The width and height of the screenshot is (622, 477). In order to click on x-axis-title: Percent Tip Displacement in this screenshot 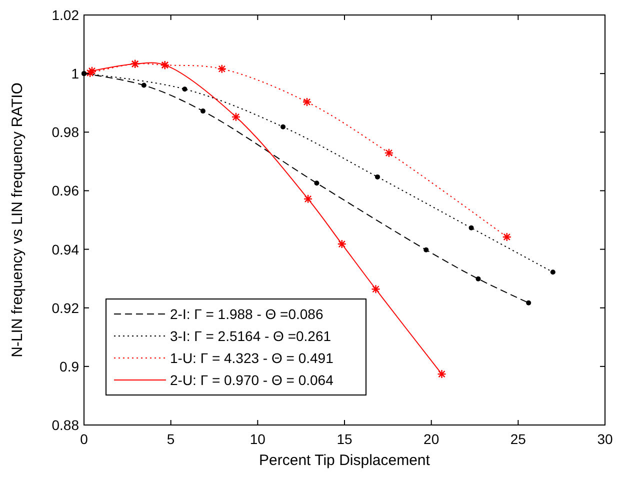, I will do `click(345, 460)`.